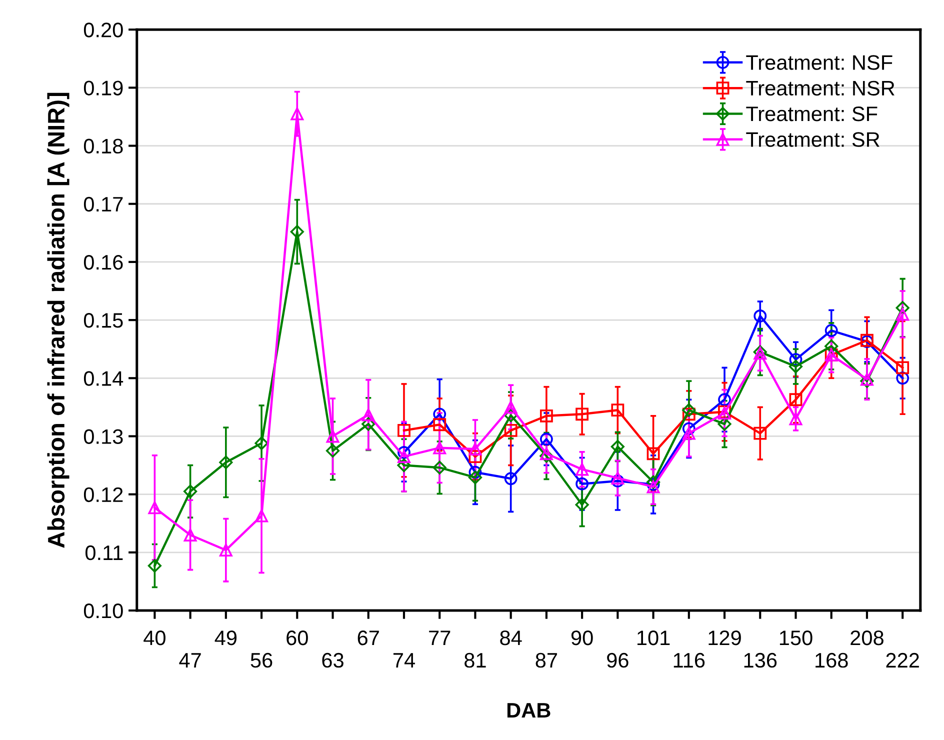 This screenshot has height=740, width=944. What do you see at coordinates (528, 710) in the screenshot?
I see `x-axis-title: DAB` at bounding box center [528, 710].